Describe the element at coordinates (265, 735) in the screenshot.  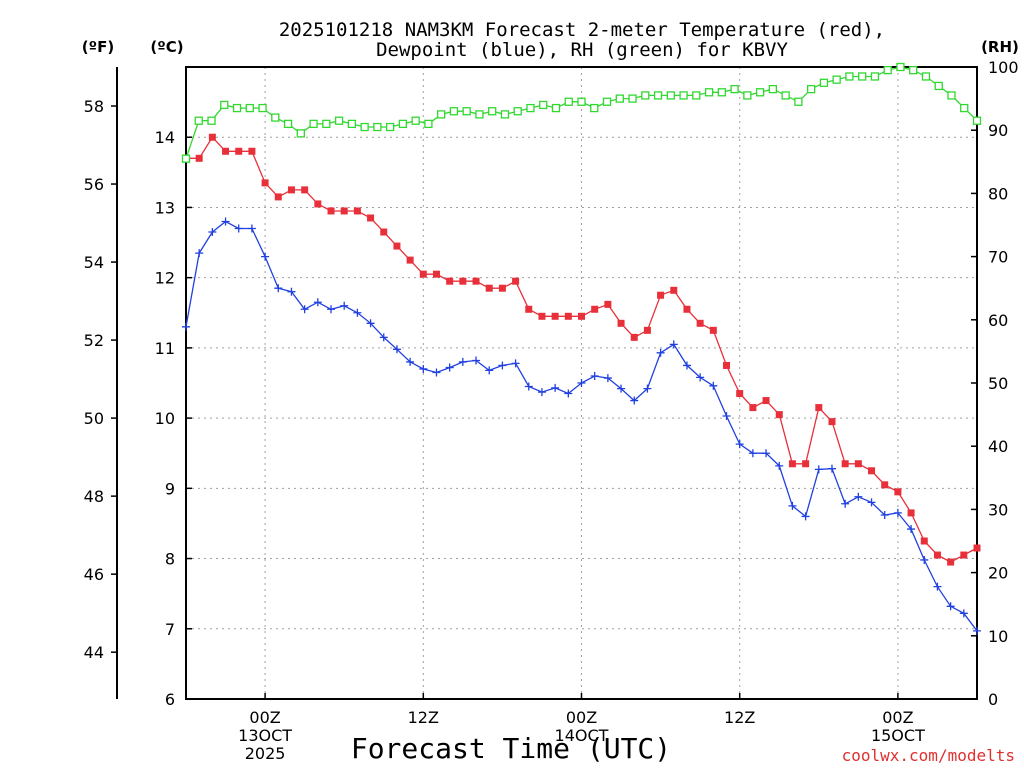
I see `x-tick-label: 13OCT` at that location.